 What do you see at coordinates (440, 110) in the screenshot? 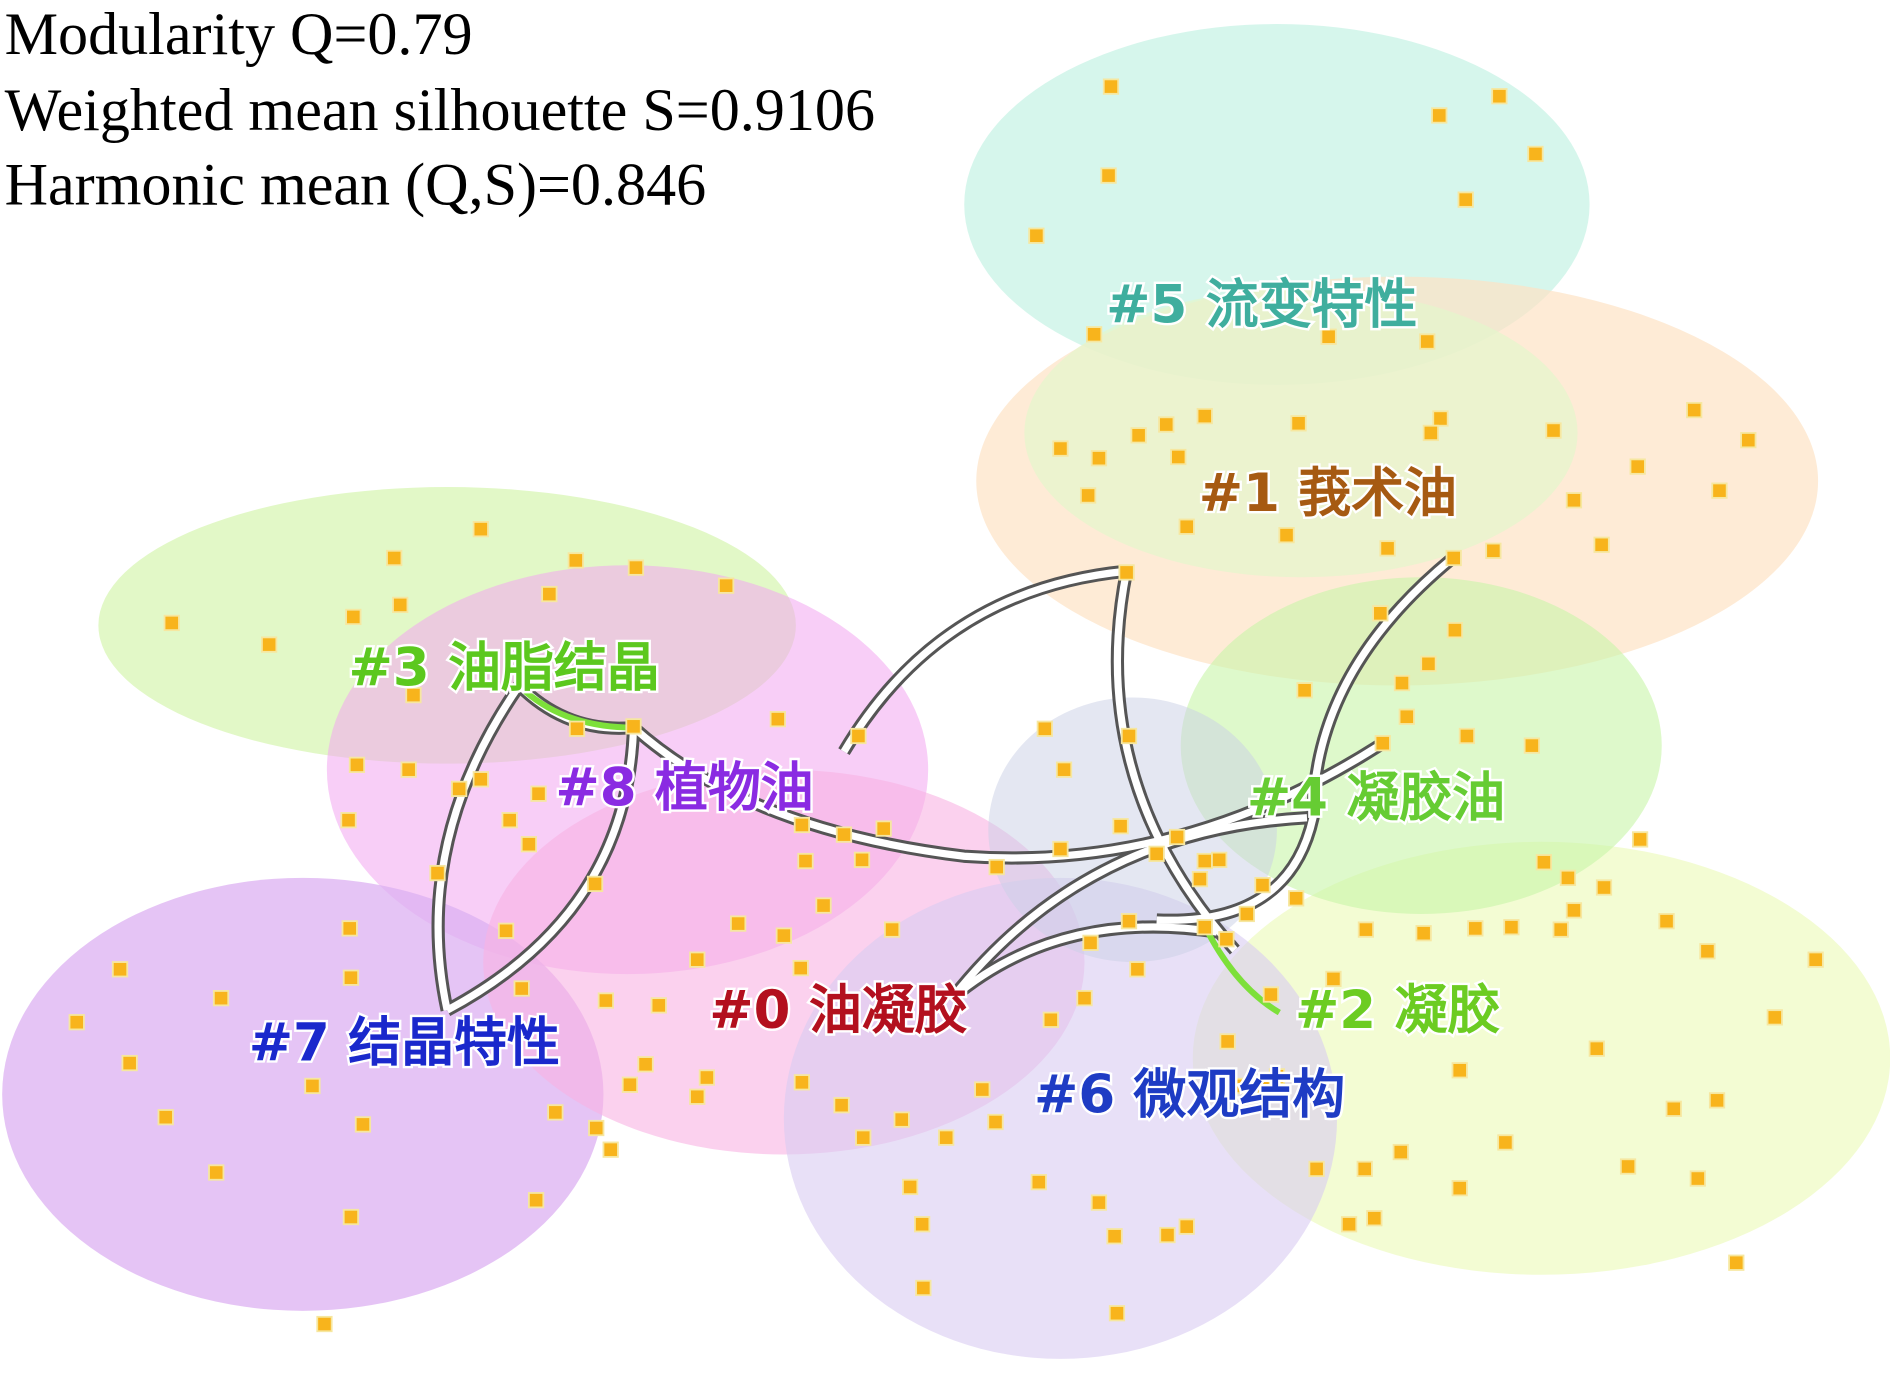
I see `silhouette: Weighted mean silhouette S=0.9106` at bounding box center [440, 110].